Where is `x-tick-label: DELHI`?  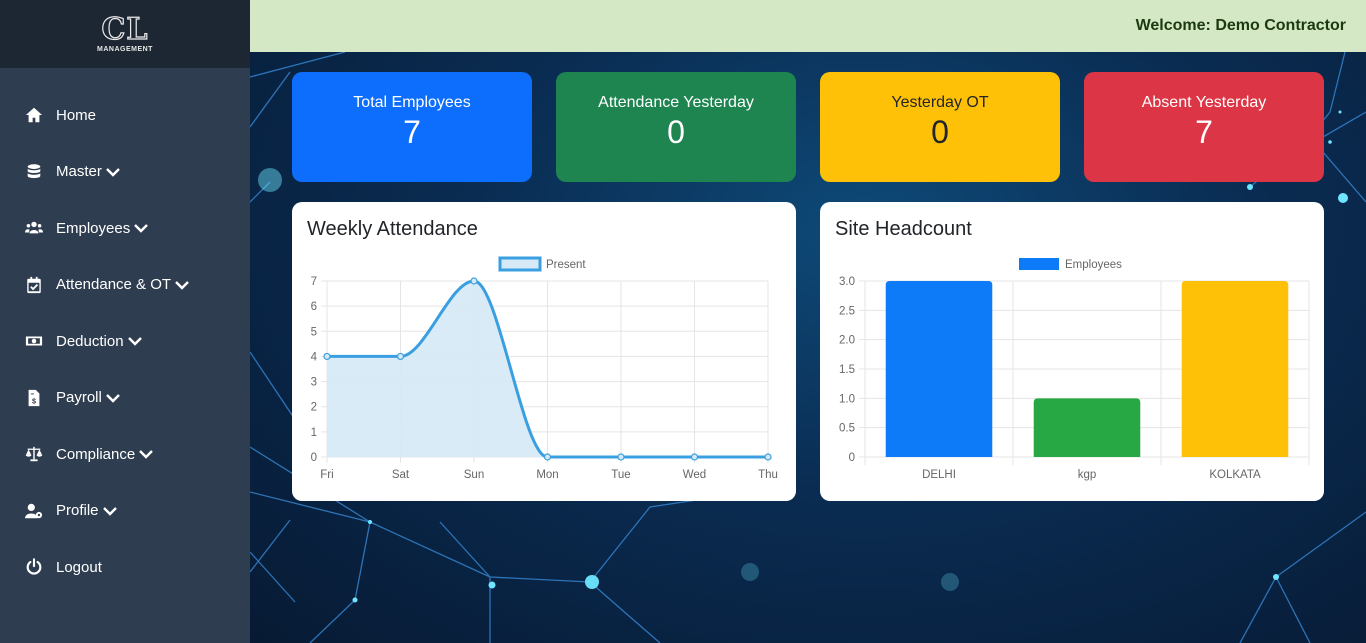
x-tick-label: DELHI is located at coordinates (939, 475).